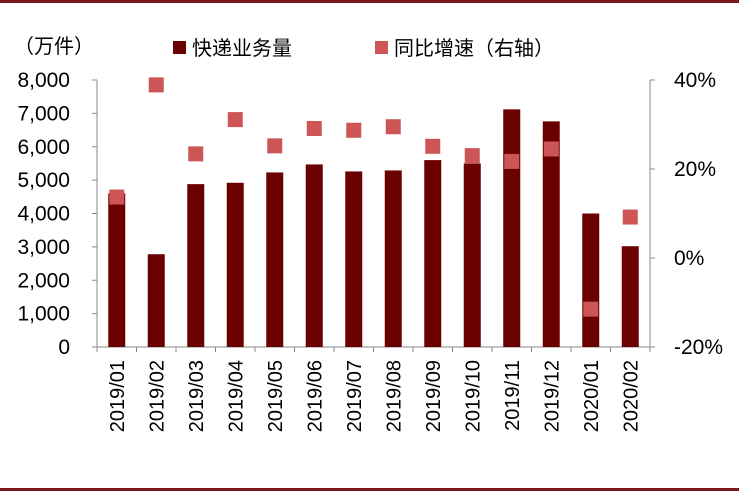 The width and height of the screenshot is (739, 494). Describe the element at coordinates (197, 396) in the screenshot. I see `category-label: 2019/03` at that location.